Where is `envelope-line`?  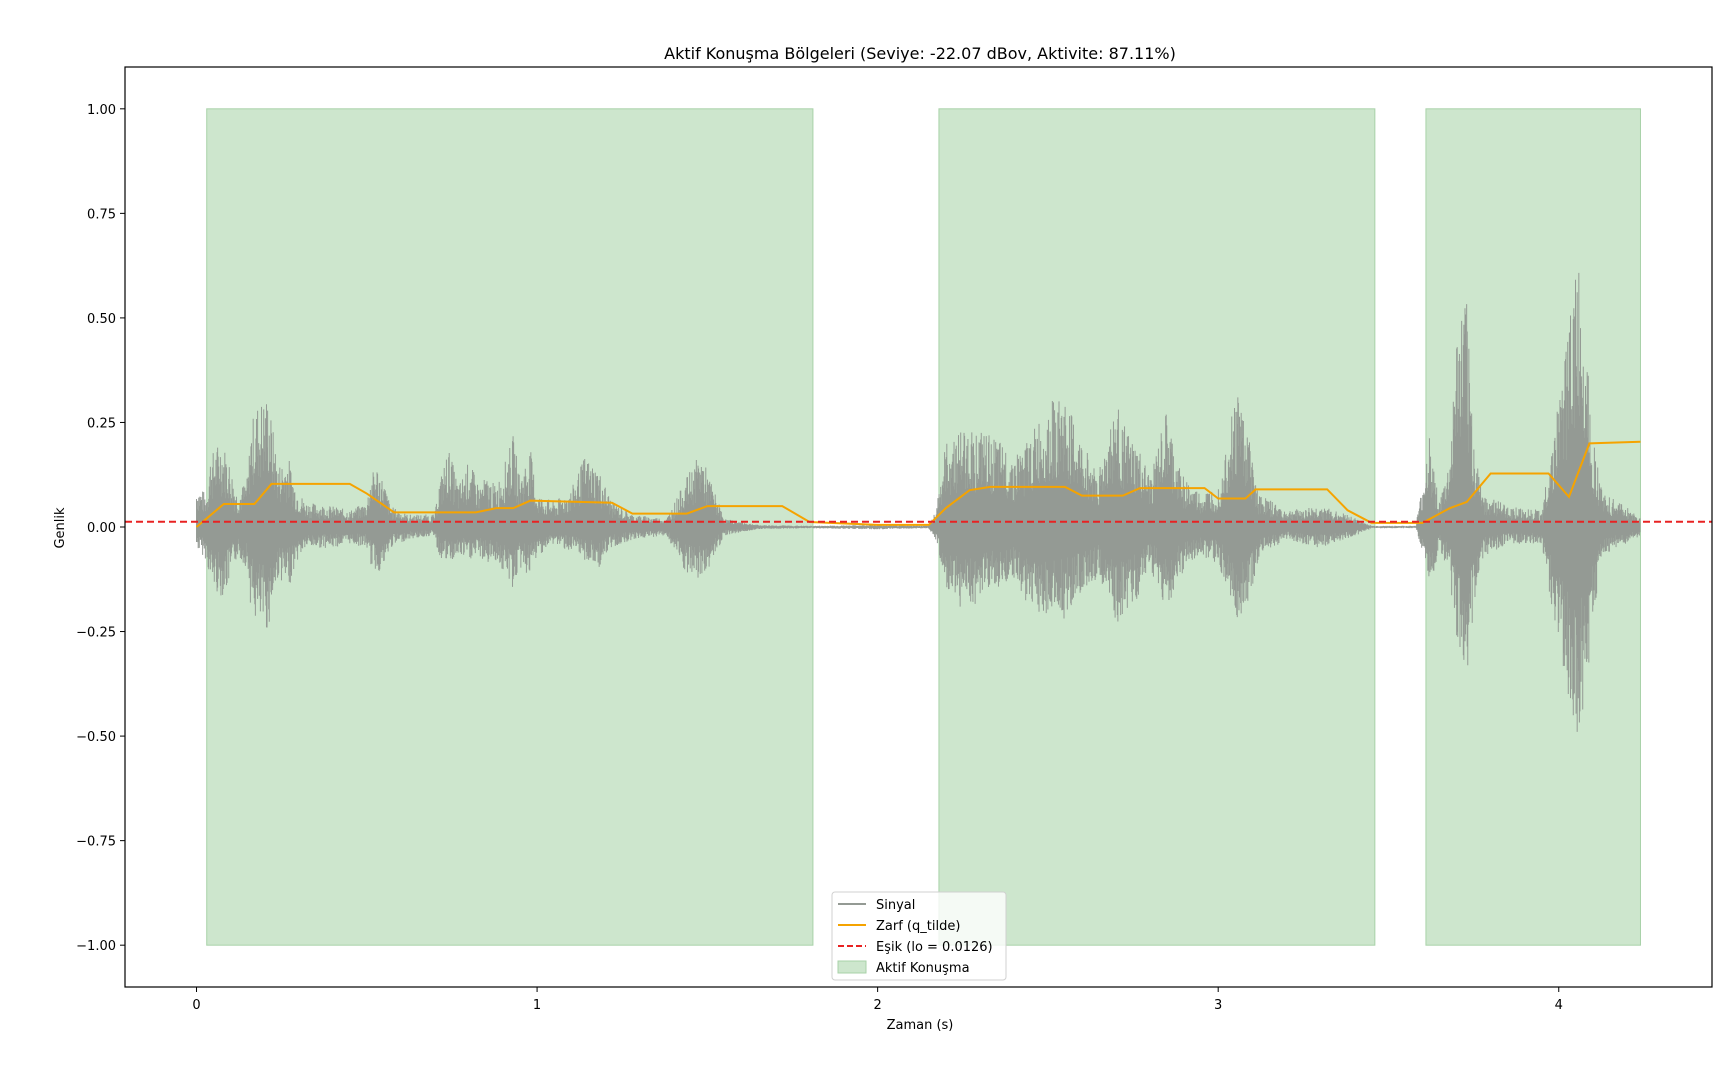 envelope-line is located at coordinates (918, 484).